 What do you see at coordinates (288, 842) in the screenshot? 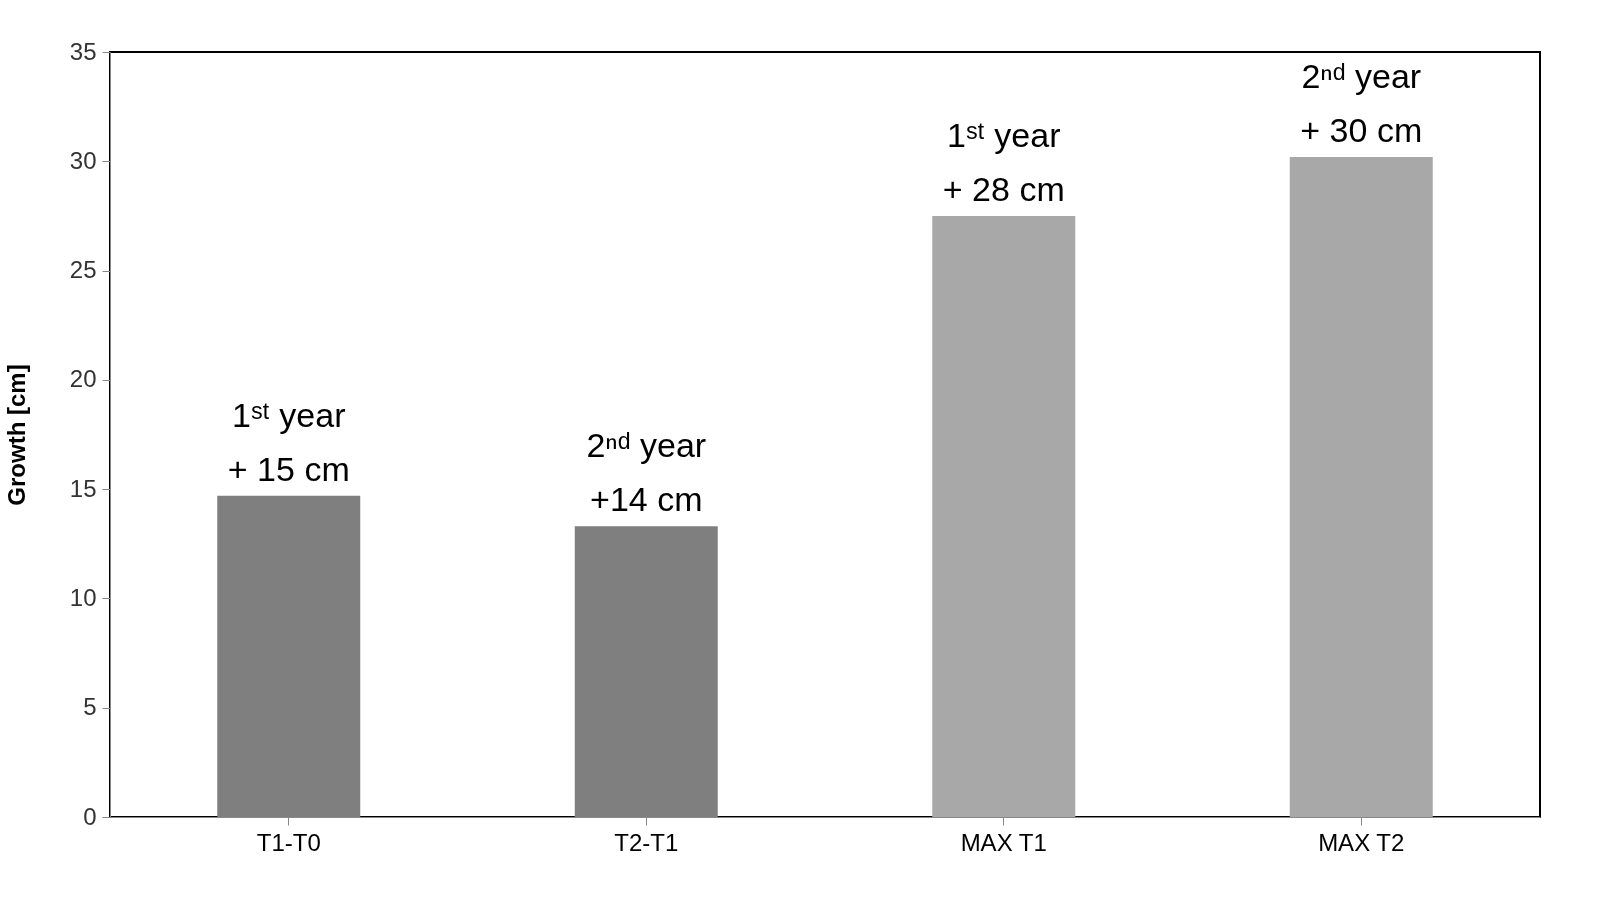
I see `x-tick-label: T1-T0` at bounding box center [288, 842].